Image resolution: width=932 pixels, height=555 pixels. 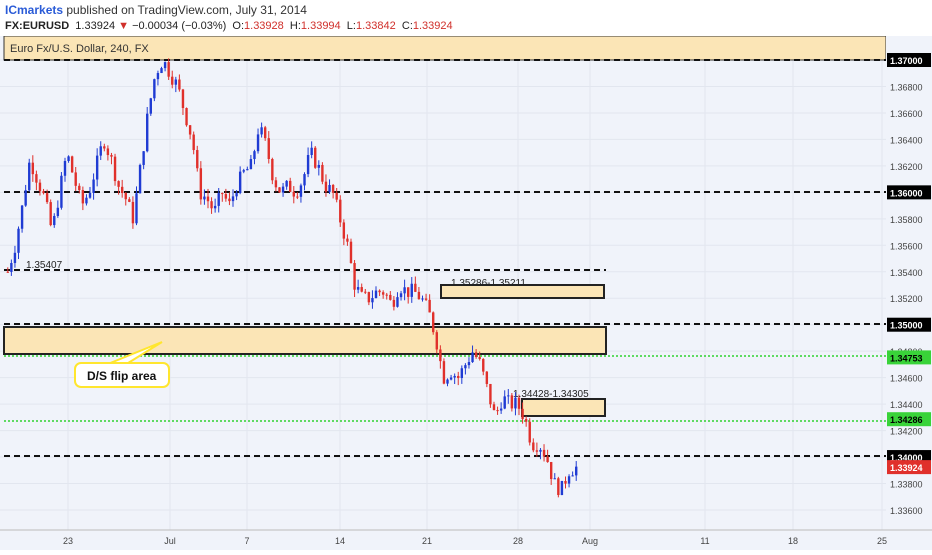 What do you see at coordinates (34, 10) in the screenshot?
I see `brand-link: ICmarkets` at bounding box center [34, 10].